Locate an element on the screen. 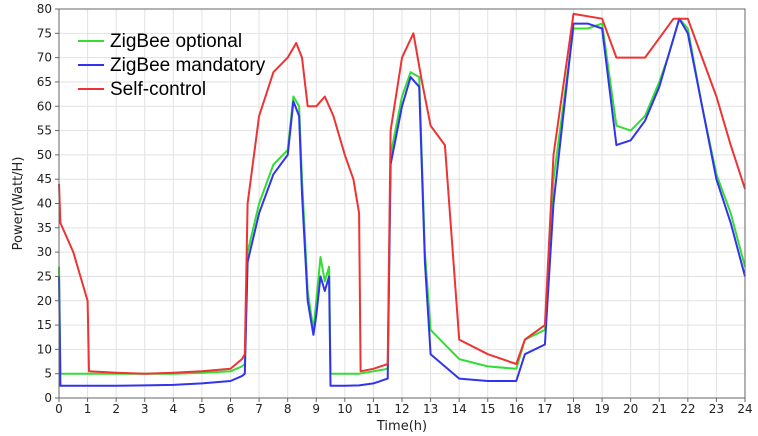  x-tick-labels: 0 1 2 3 4 5 6 7 8 9 10 11 12 13 14 15 16 17 18 19 20 21 22 23 24 is located at coordinates (404, 407).